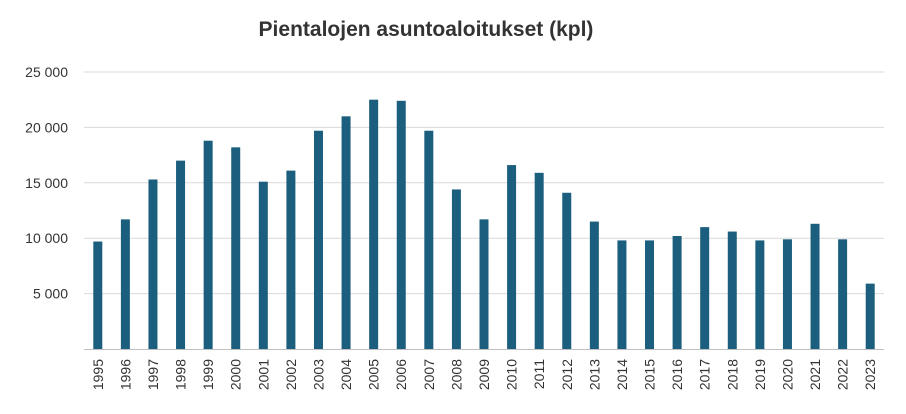 This screenshot has height=414, width=906. What do you see at coordinates (291, 374) in the screenshot?
I see `x-tick-label: 2002` at bounding box center [291, 374].